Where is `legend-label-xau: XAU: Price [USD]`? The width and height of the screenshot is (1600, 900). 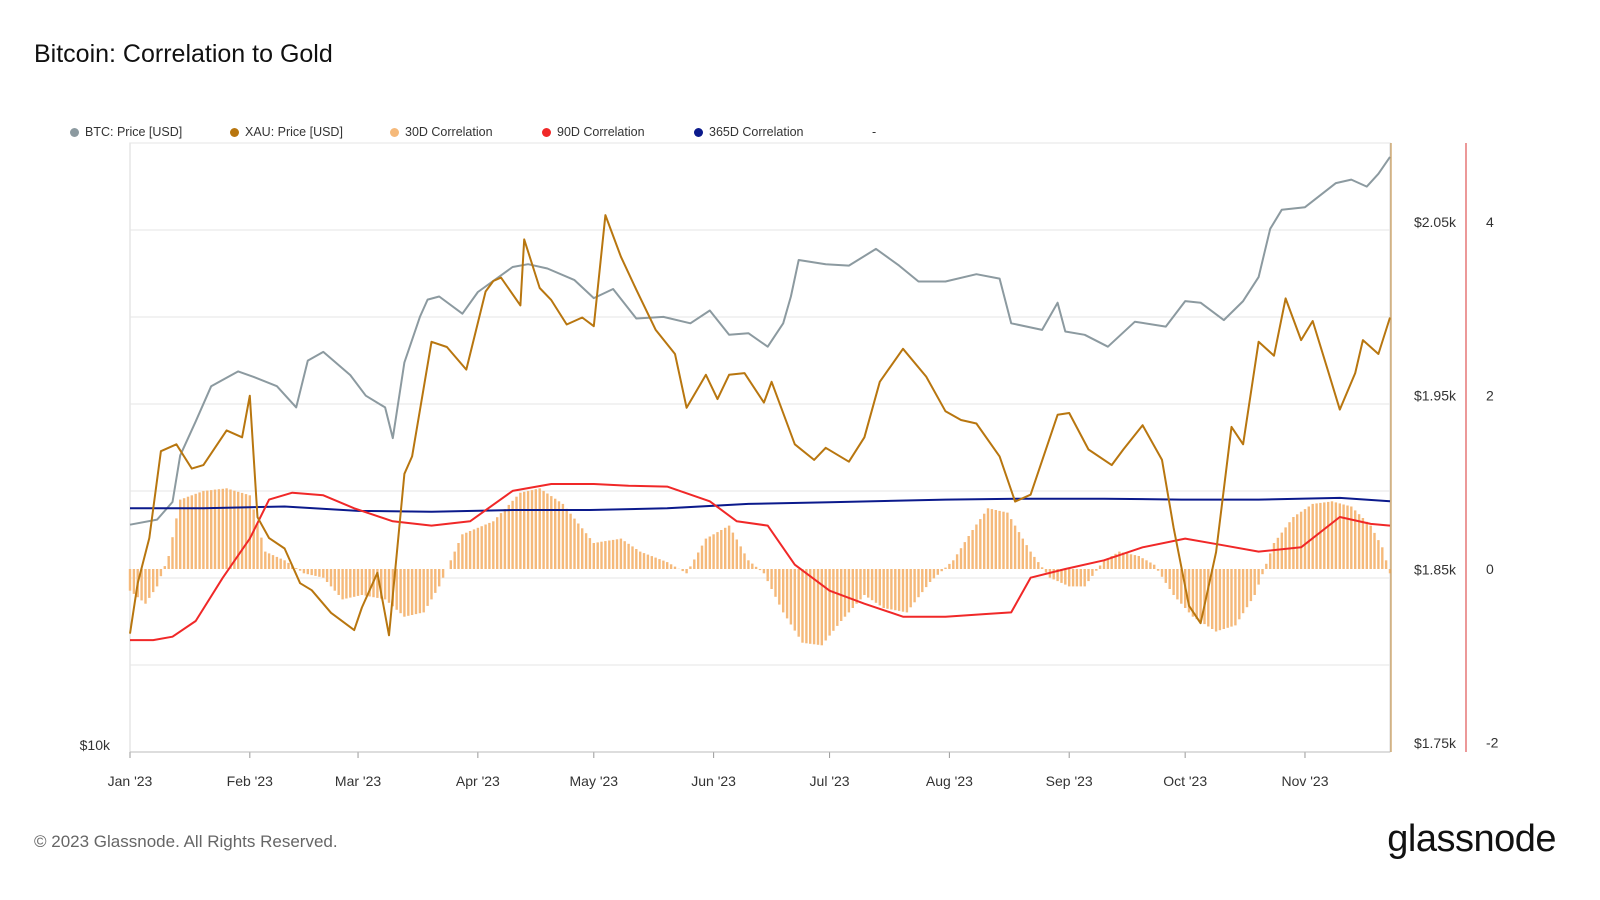 legend-label-xau: XAU: Price [USD] is located at coordinates (294, 132).